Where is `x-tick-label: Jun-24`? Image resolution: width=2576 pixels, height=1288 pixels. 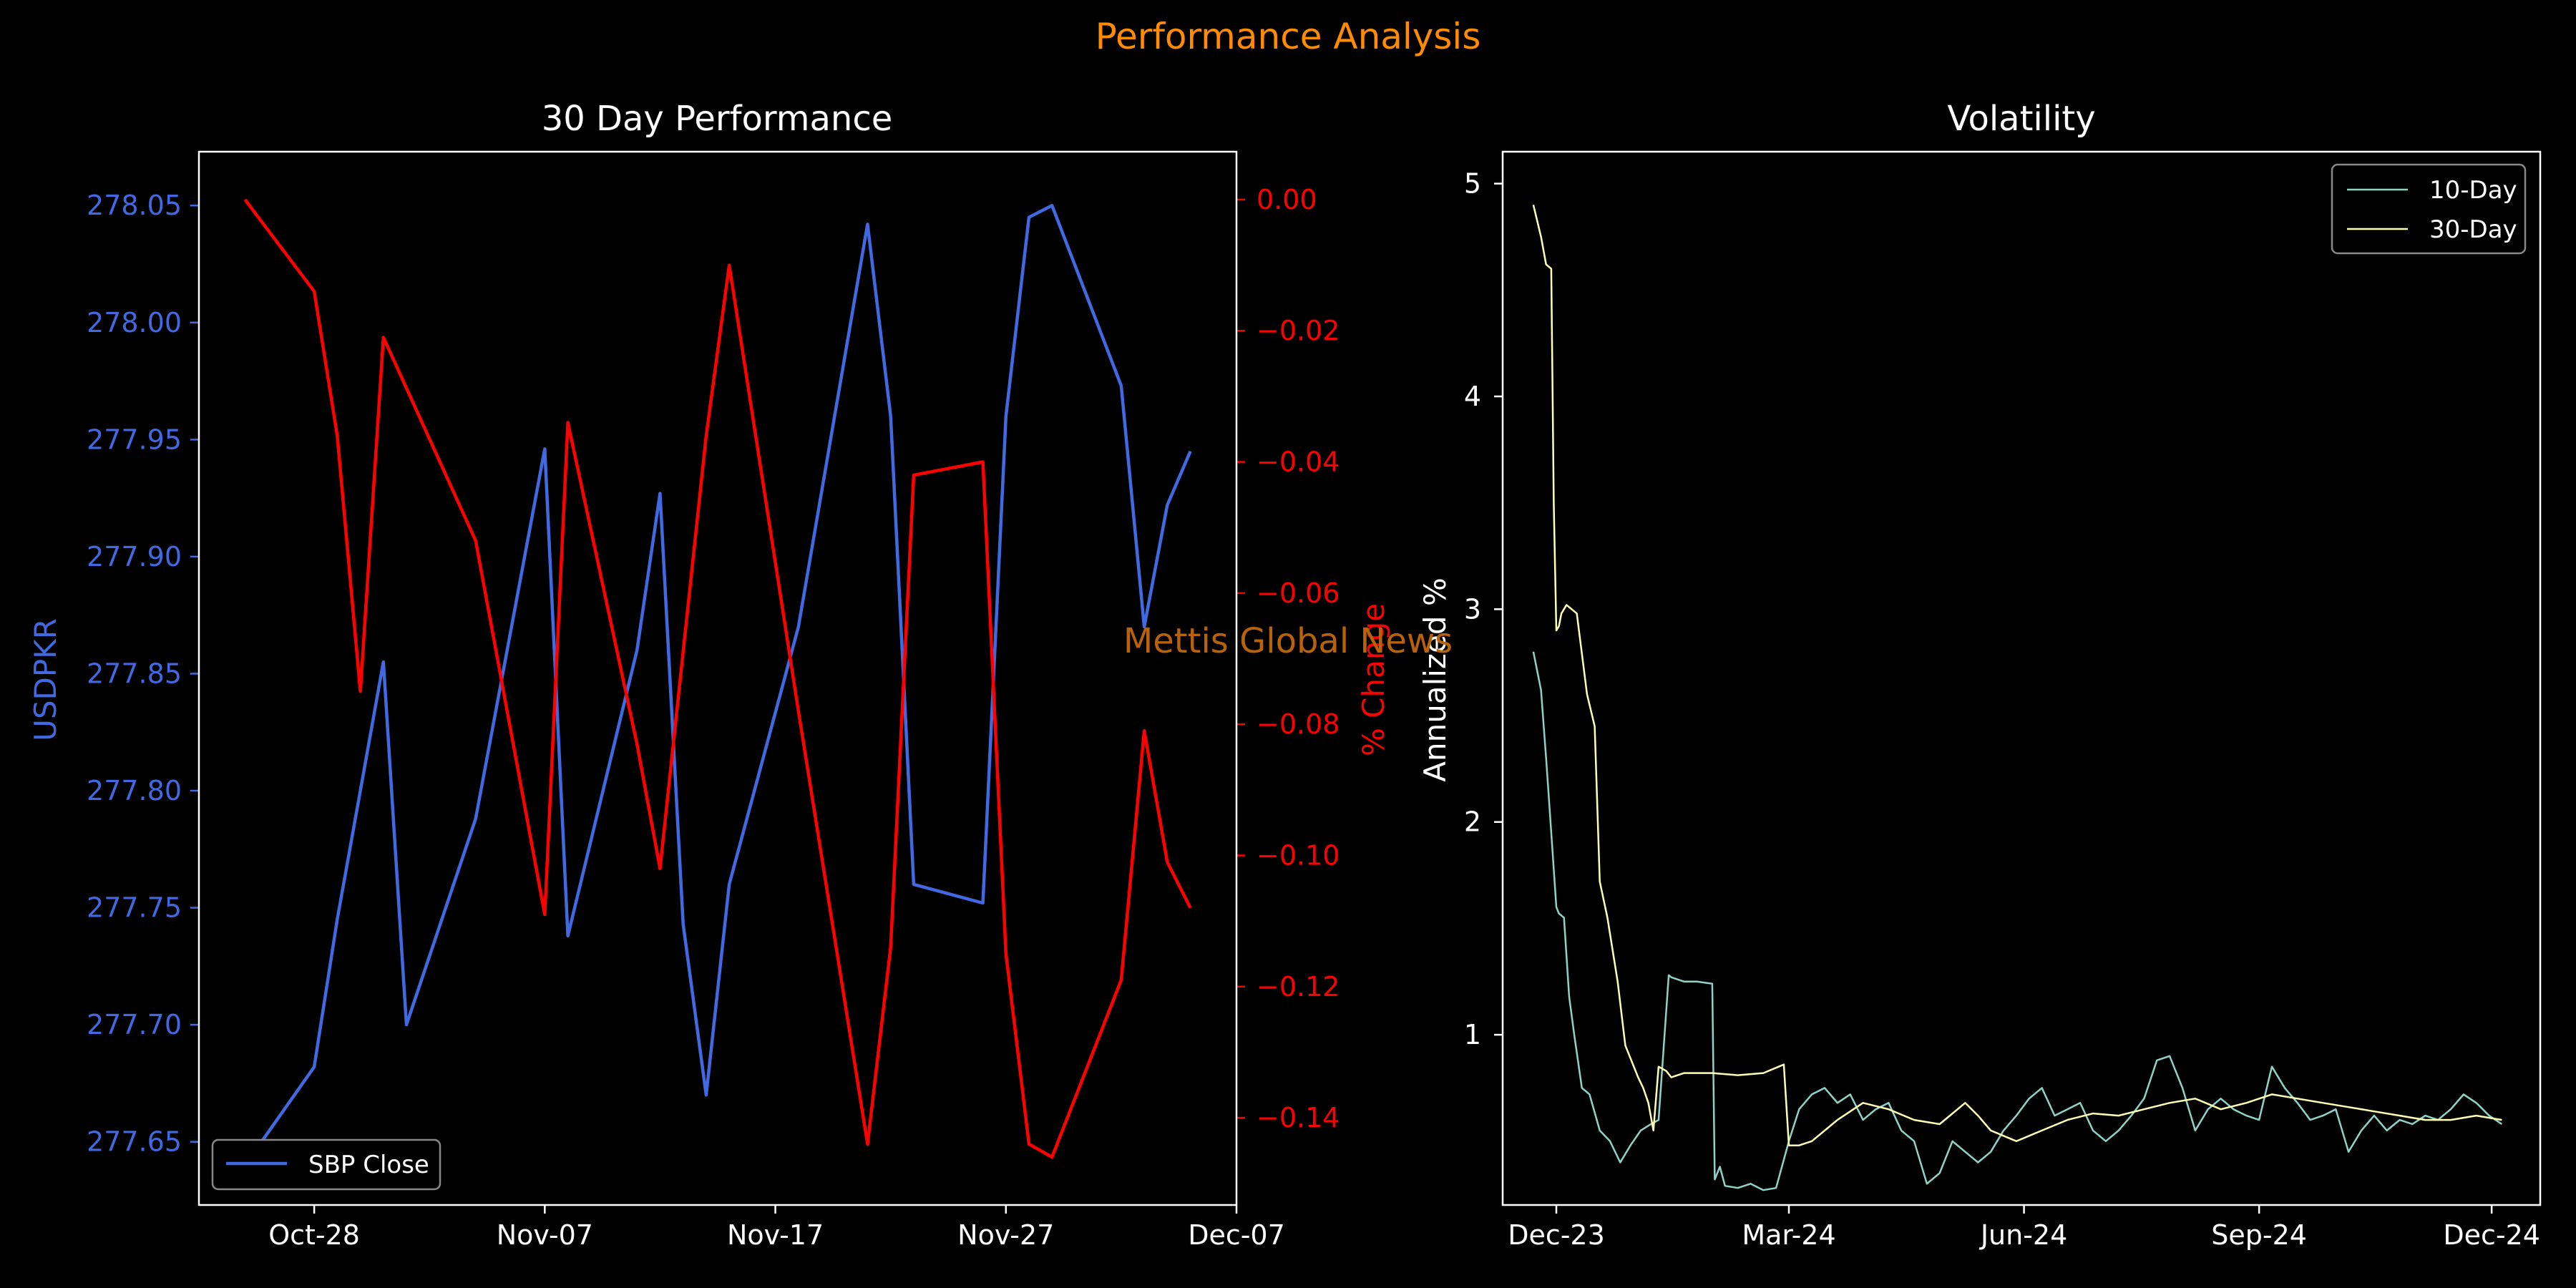 x-tick-label: Jun-24 is located at coordinates (2023, 1235).